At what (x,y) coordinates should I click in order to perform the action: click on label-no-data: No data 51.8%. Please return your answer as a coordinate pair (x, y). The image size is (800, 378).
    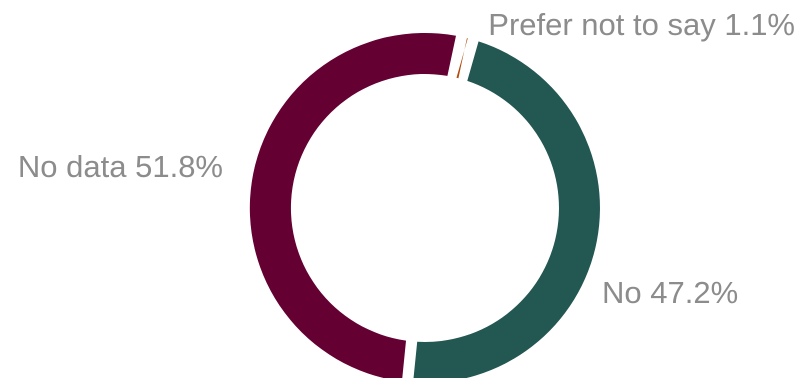
    Looking at the image, I should click on (120, 166).